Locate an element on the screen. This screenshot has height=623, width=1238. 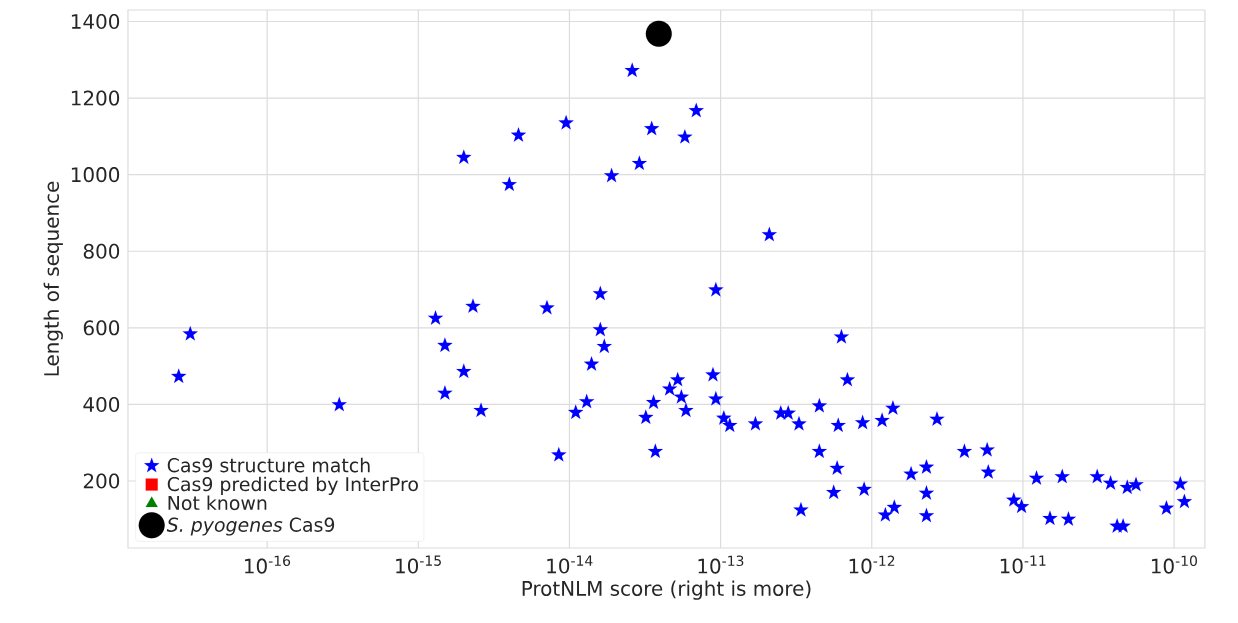
y-tick-label: 800 is located at coordinates (101, 251).